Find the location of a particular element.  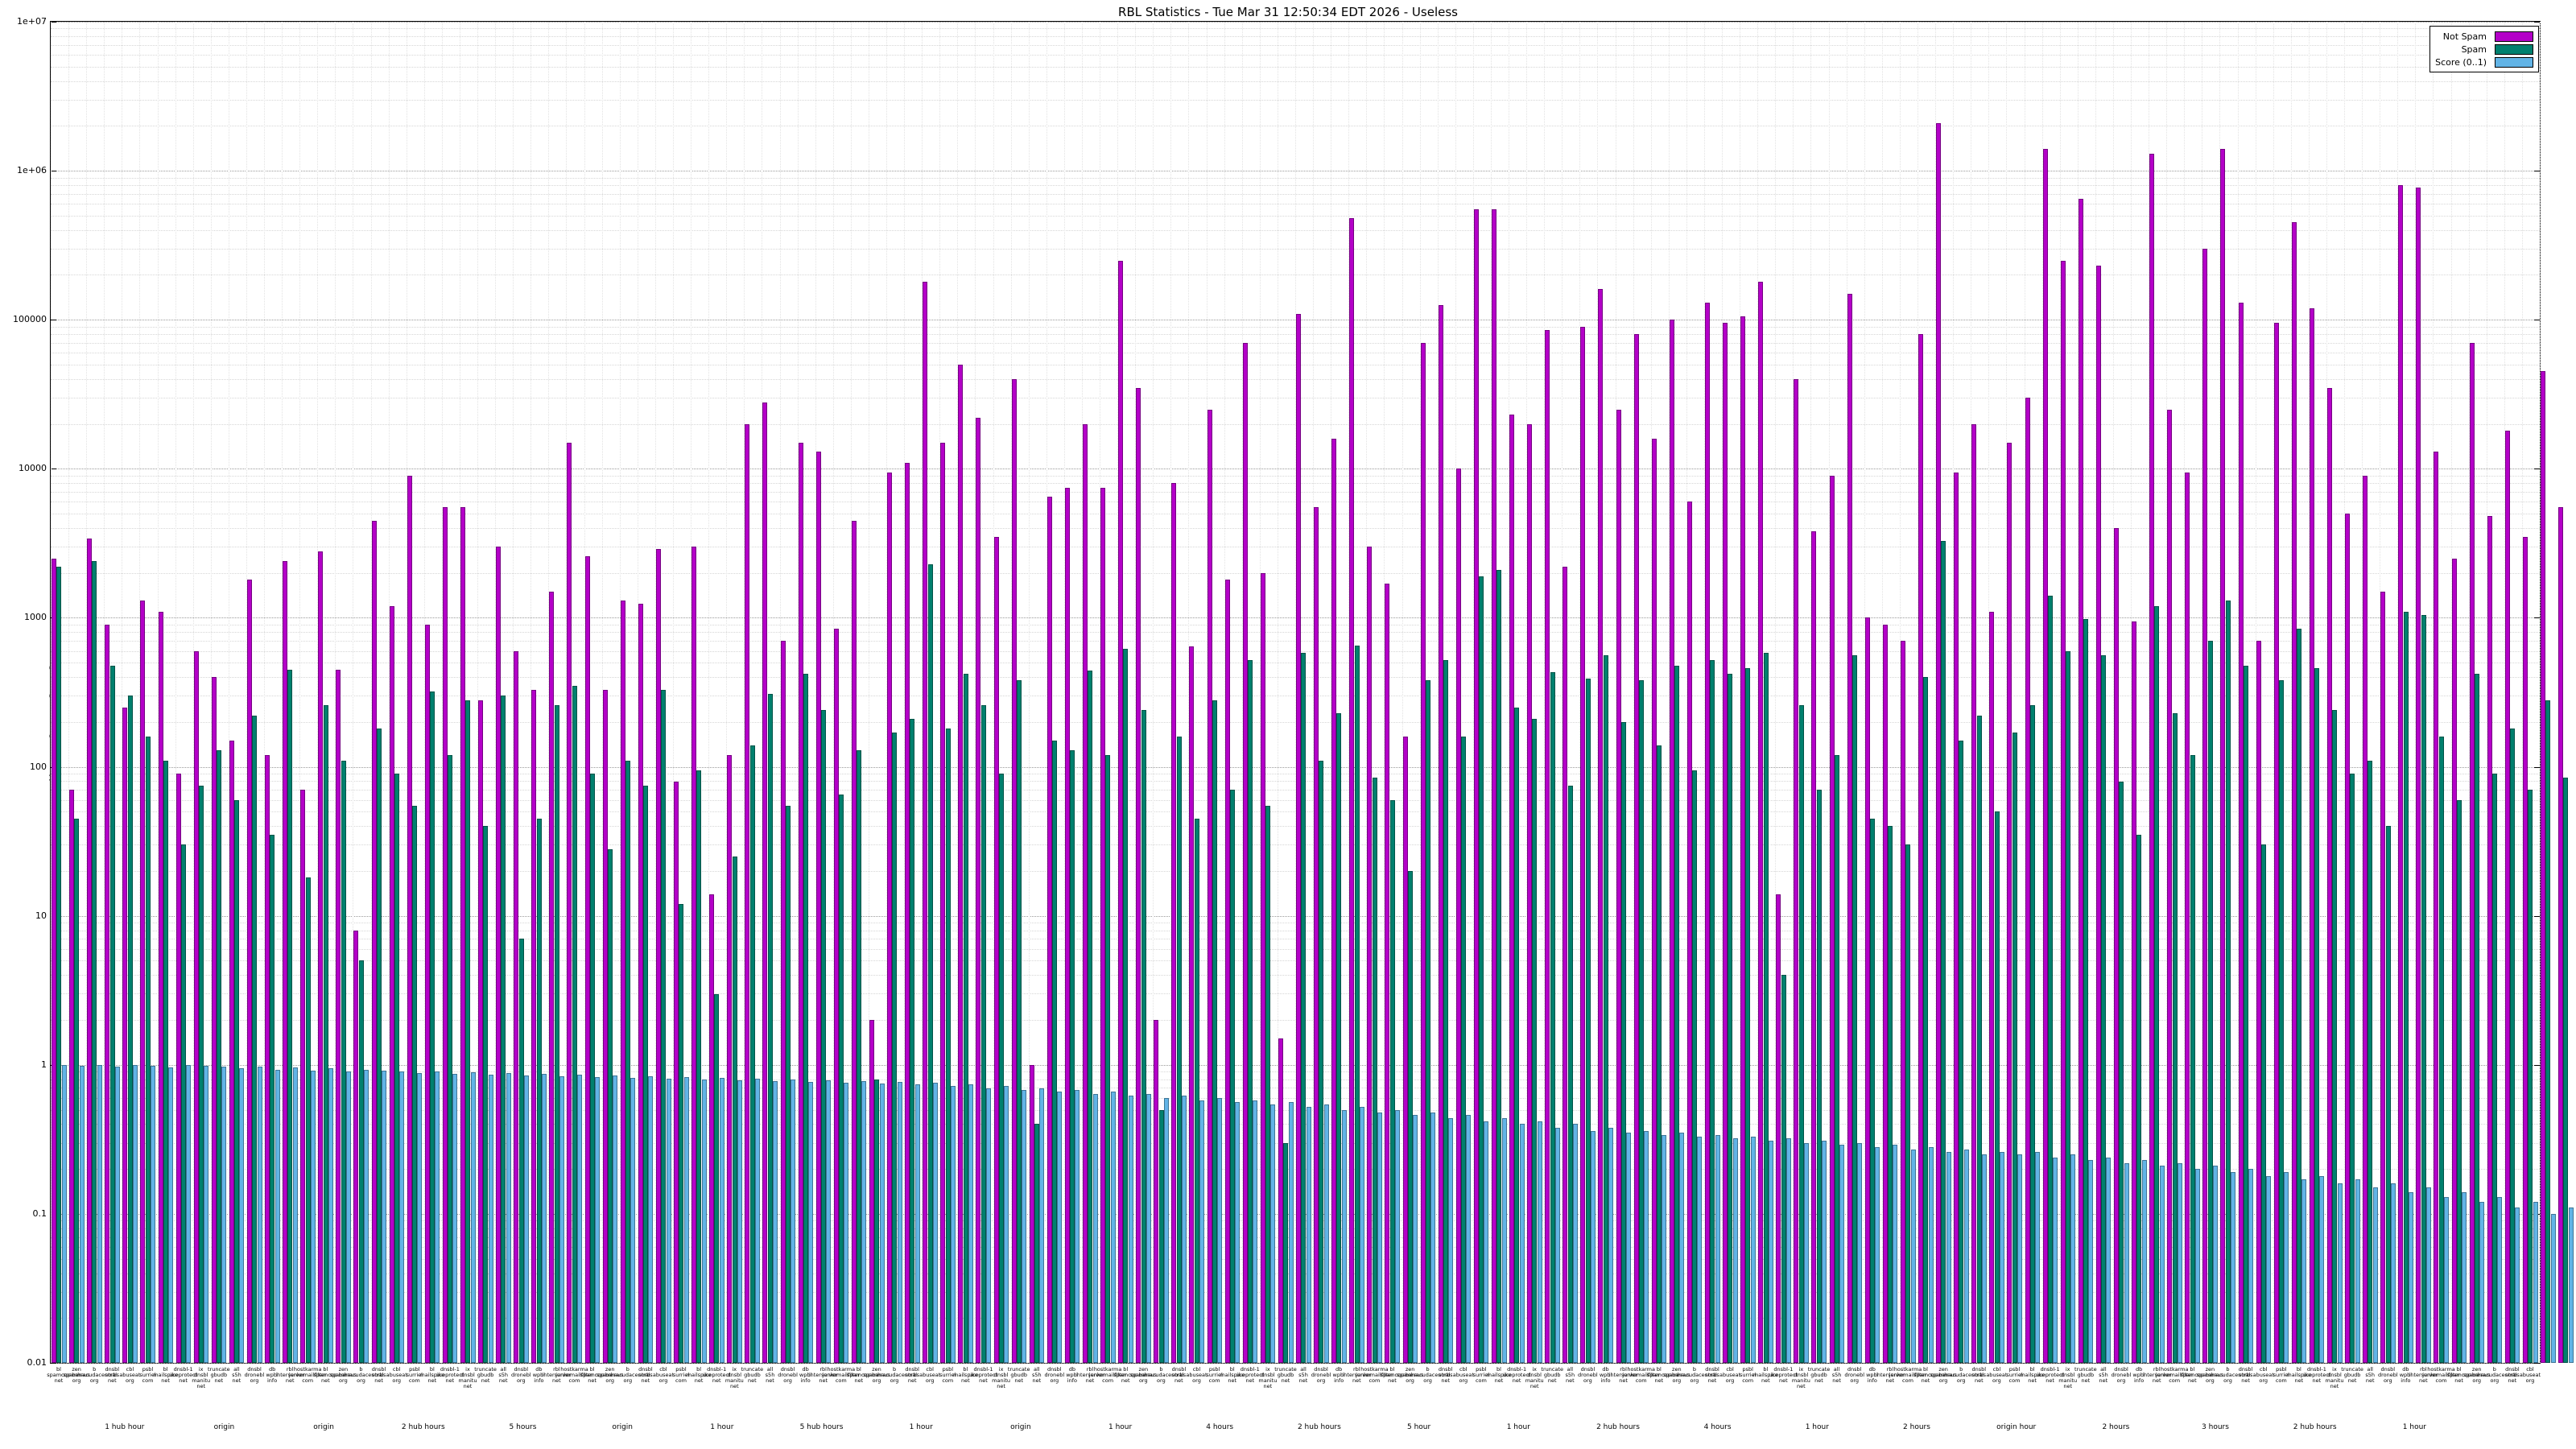

y-tick-label: 10 is located at coordinates (41, 915).